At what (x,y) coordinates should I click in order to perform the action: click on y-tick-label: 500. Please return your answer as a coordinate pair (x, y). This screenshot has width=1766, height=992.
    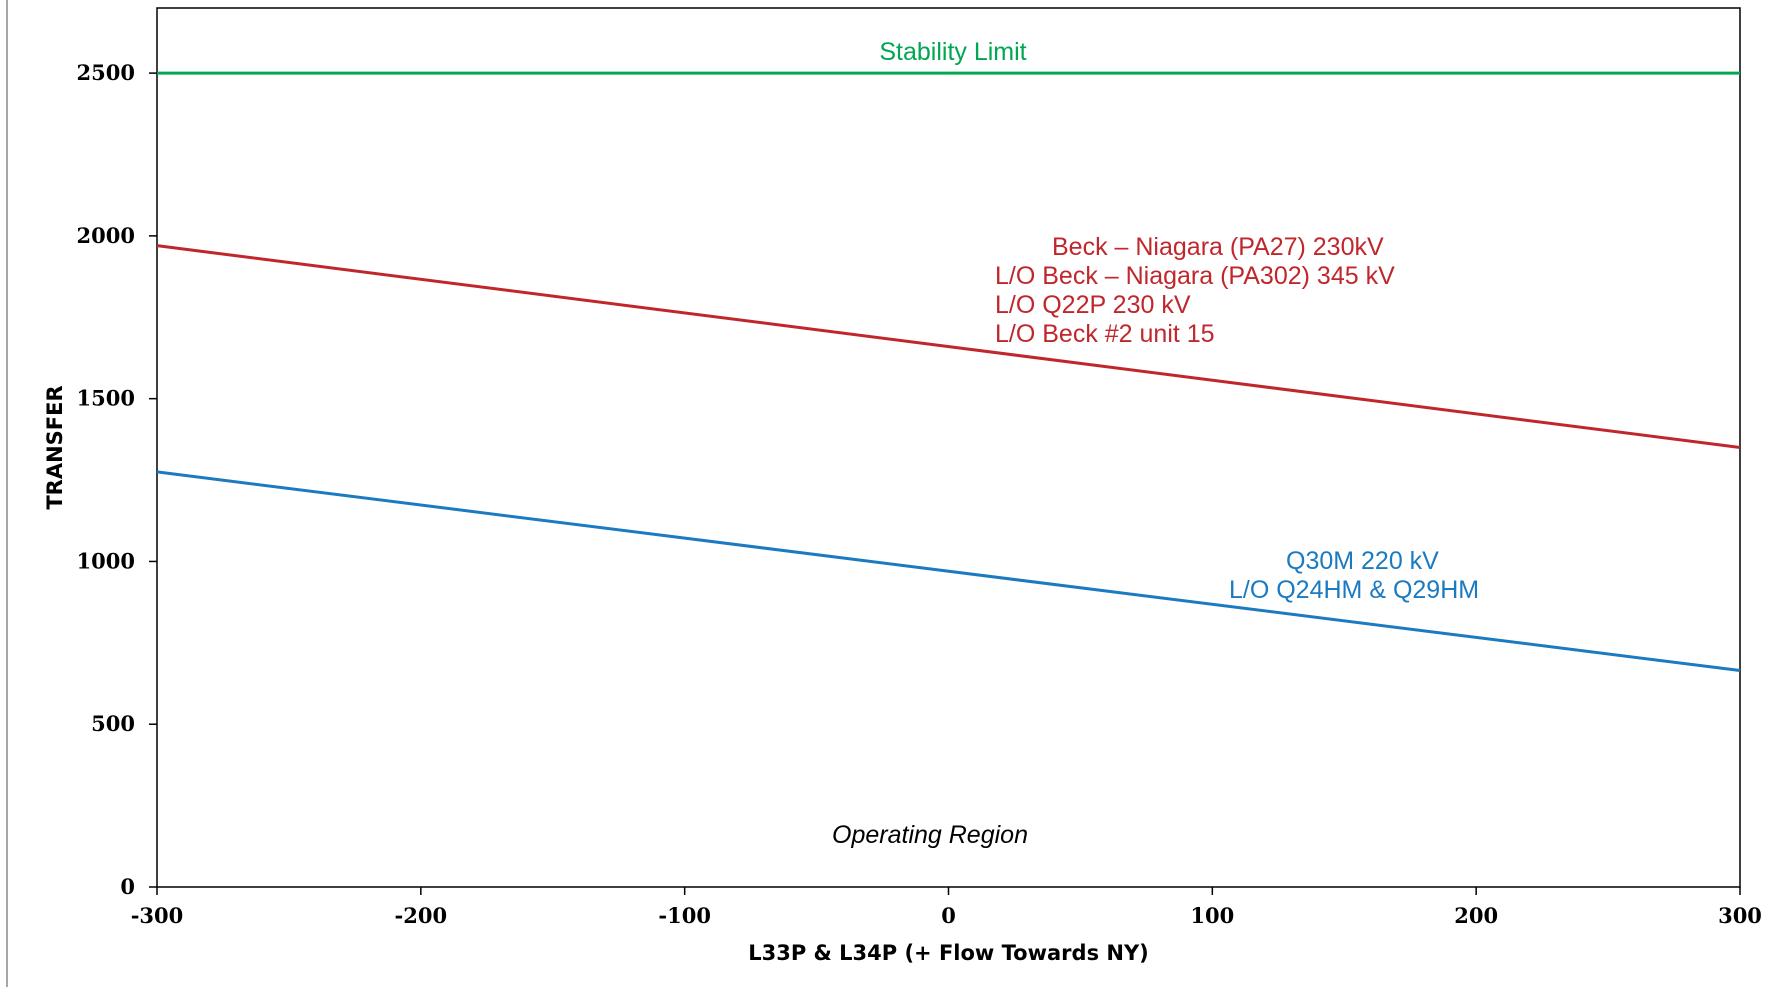
    Looking at the image, I should click on (113, 723).